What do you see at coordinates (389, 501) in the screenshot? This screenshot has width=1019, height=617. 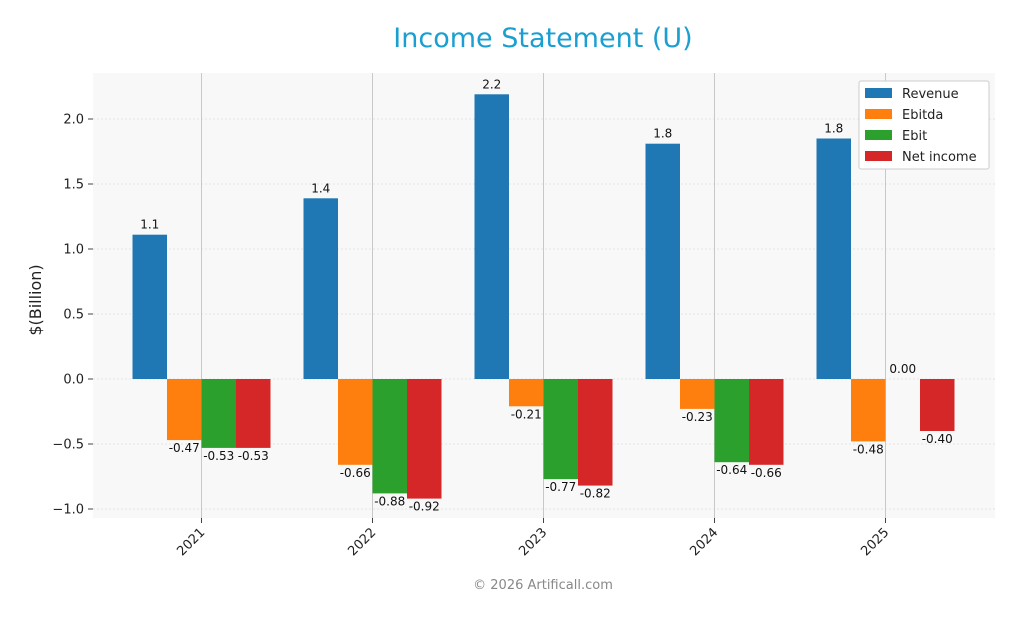 I see `data-label: -0.88` at bounding box center [389, 501].